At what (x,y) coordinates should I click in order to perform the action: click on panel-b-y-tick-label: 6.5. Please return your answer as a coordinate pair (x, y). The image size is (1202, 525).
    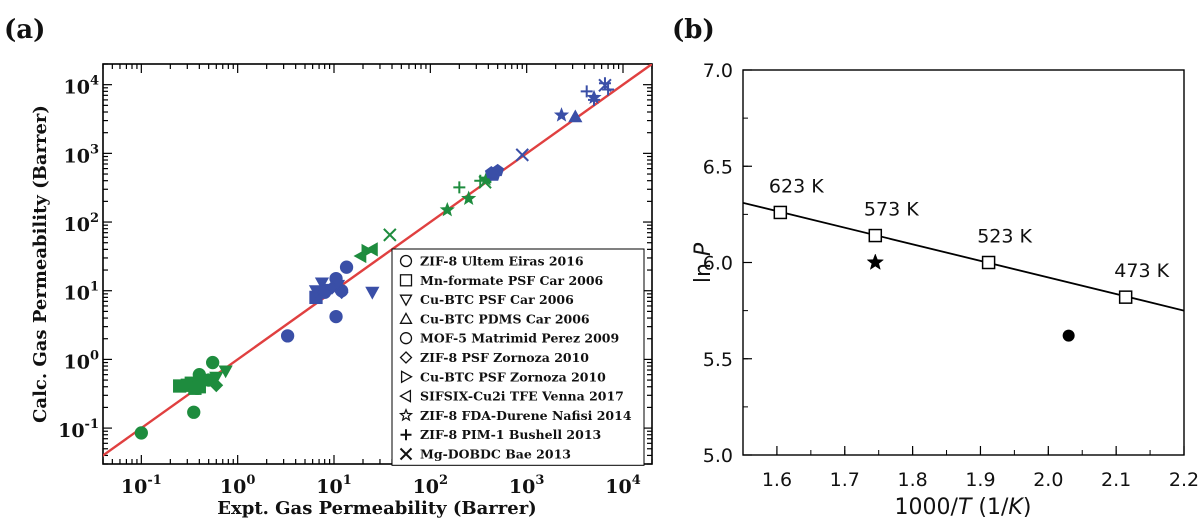
    Looking at the image, I should click on (718, 167).